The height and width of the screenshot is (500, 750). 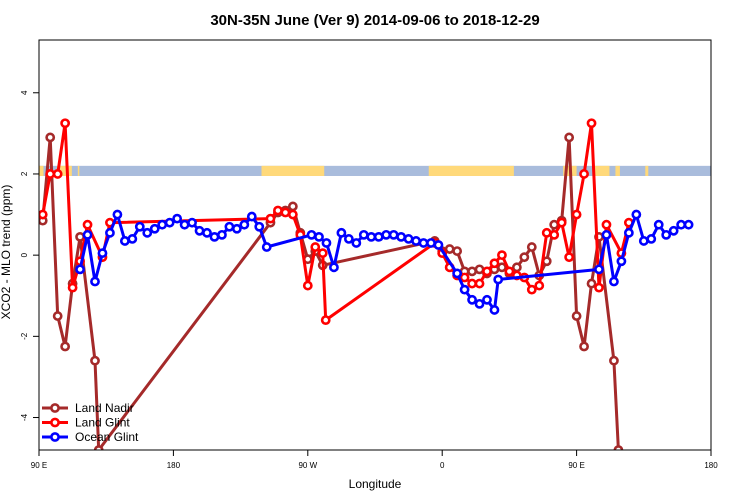 What do you see at coordinates (307, 465) in the screenshot?
I see `x-tick-label: 90 W` at bounding box center [307, 465].